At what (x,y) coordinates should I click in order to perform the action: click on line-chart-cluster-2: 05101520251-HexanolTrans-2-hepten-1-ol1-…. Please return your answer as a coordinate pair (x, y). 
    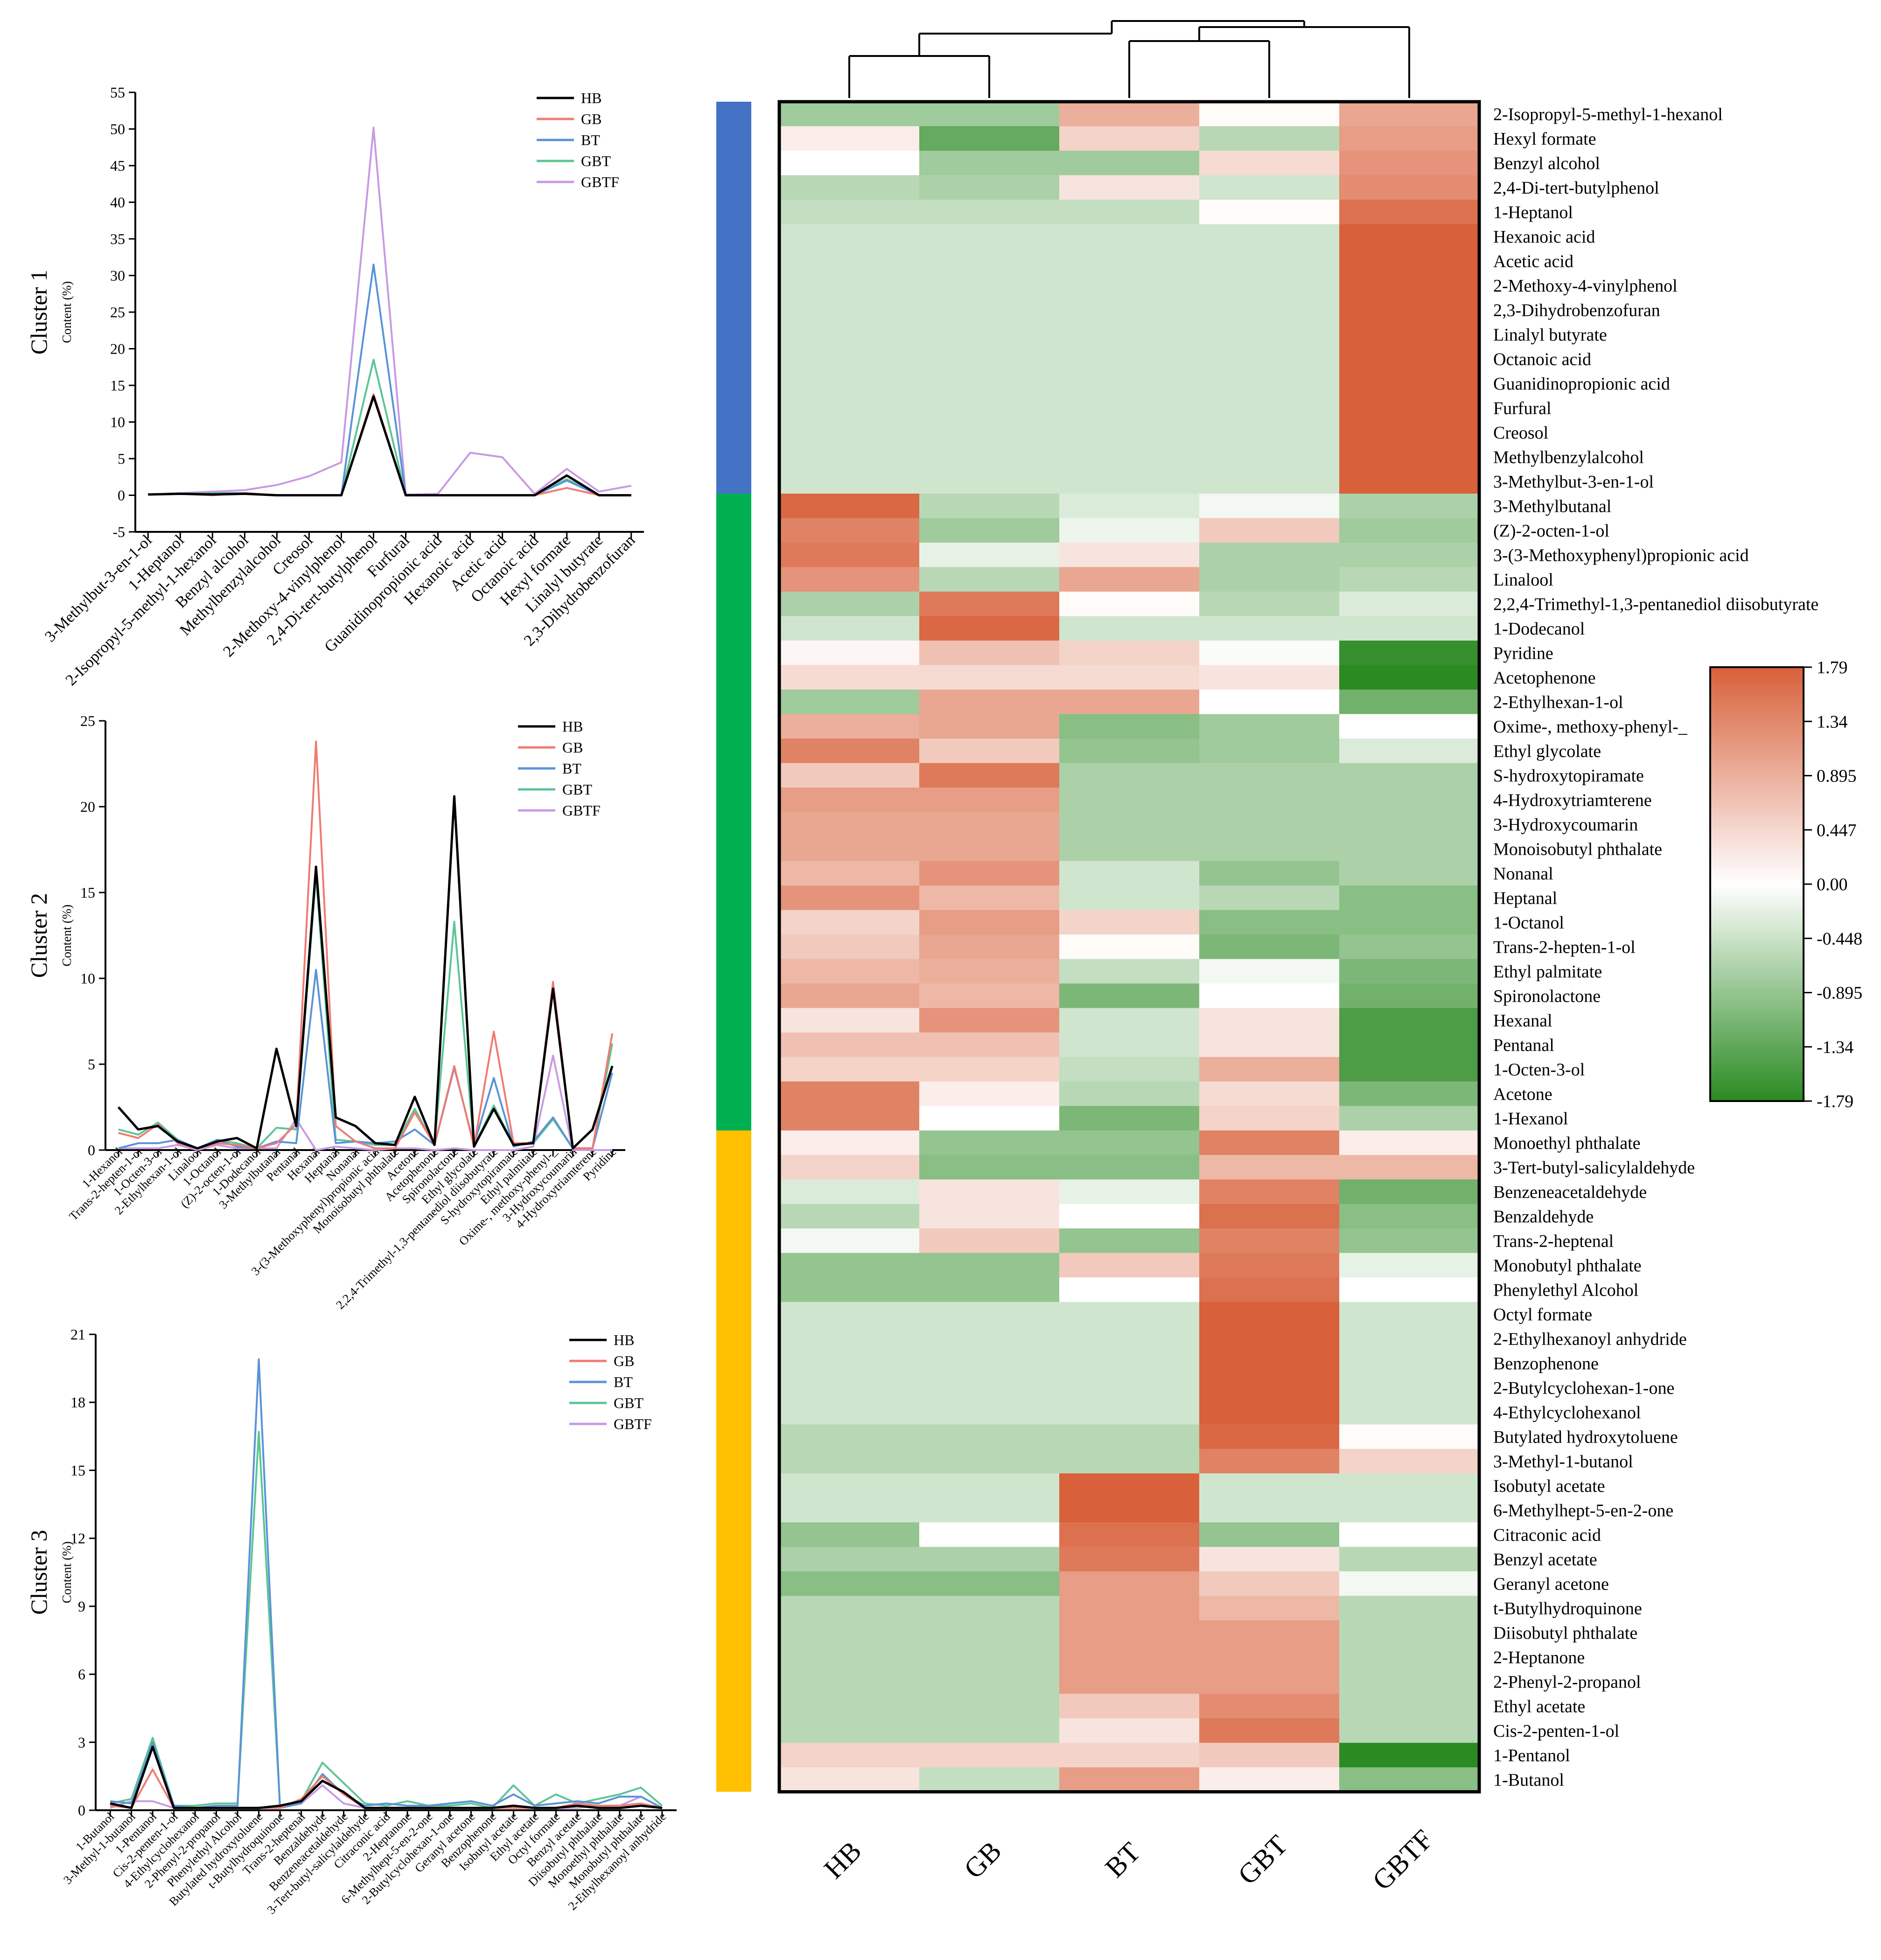
    Looking at the image, I should click on (325, 1012).